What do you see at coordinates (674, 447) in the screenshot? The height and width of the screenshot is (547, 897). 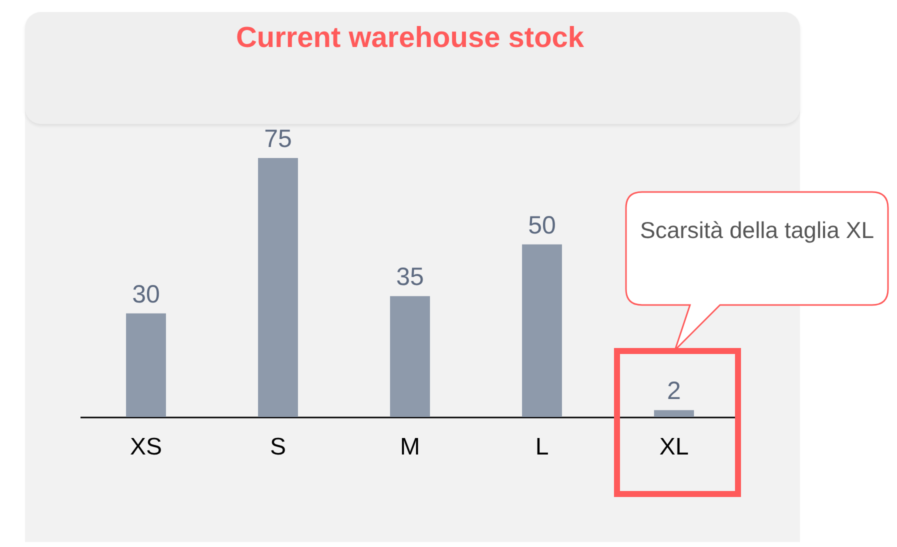 I see `x-tick-label: XL` at bounding box center [674, 447].